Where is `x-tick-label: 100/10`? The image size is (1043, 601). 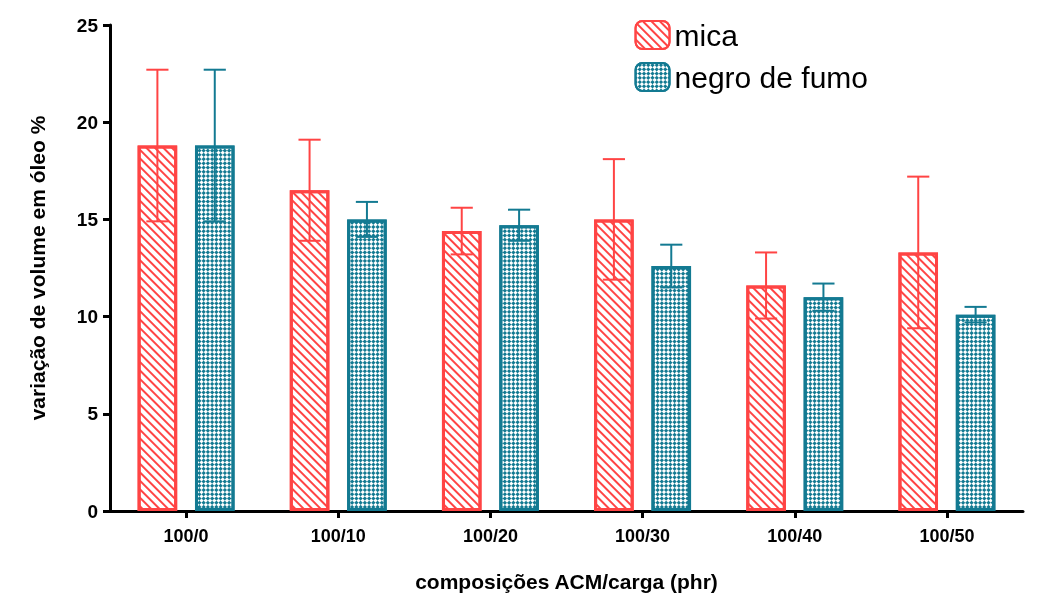 x-tick-label: 100/10 is located at coordinates (338, 536).